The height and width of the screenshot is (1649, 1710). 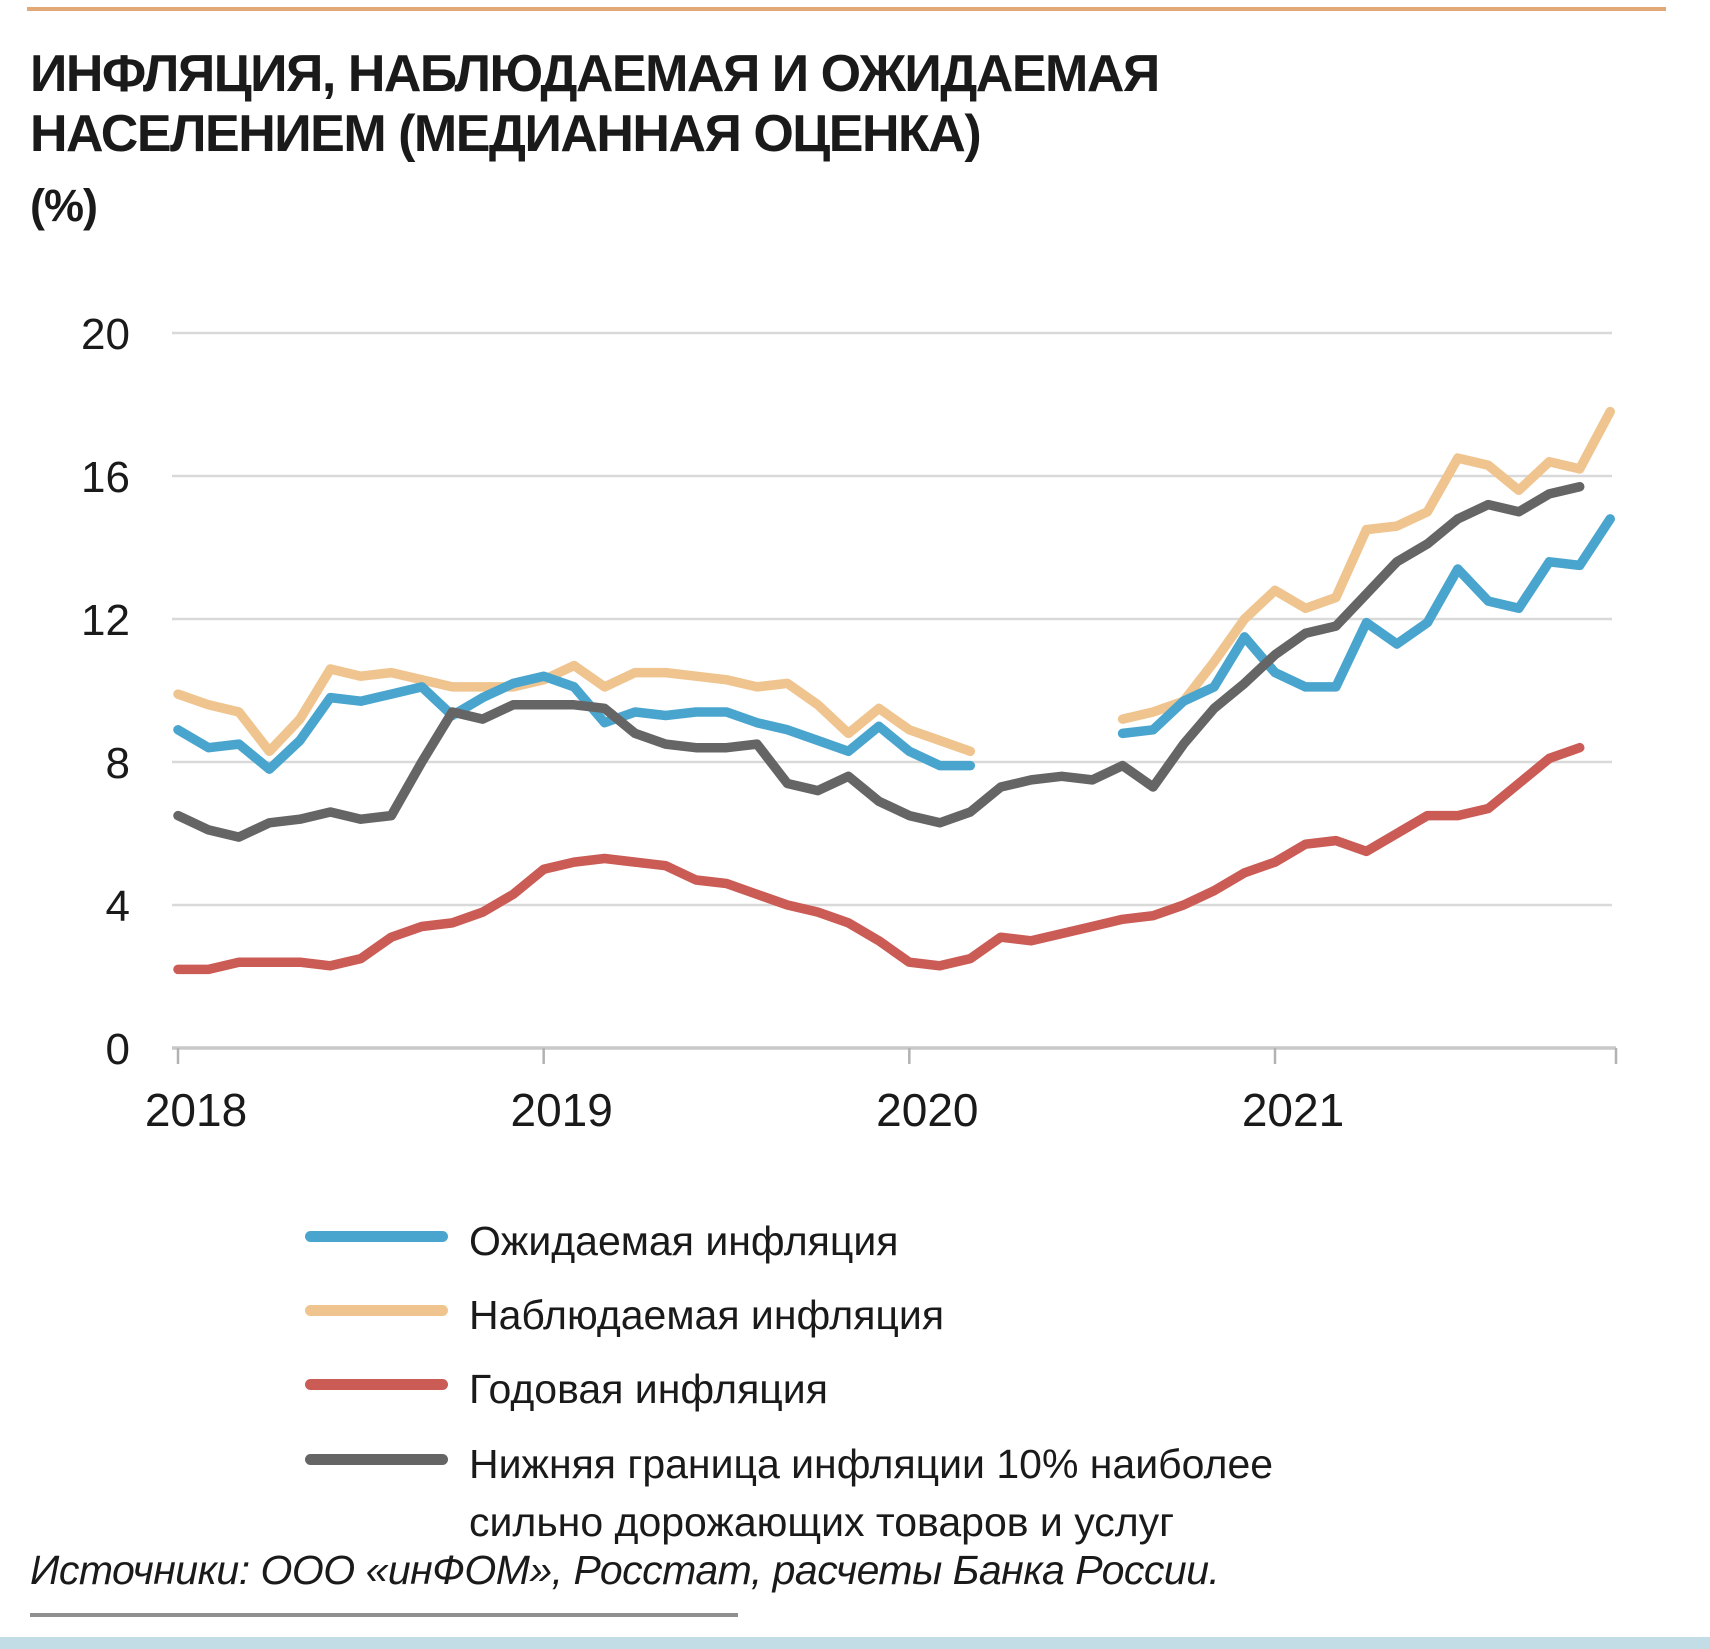 What do you see at coordinates (105, 477) in the screenshot?
I see `y-axis-label-16: 16` at bounding box center [105, 477].